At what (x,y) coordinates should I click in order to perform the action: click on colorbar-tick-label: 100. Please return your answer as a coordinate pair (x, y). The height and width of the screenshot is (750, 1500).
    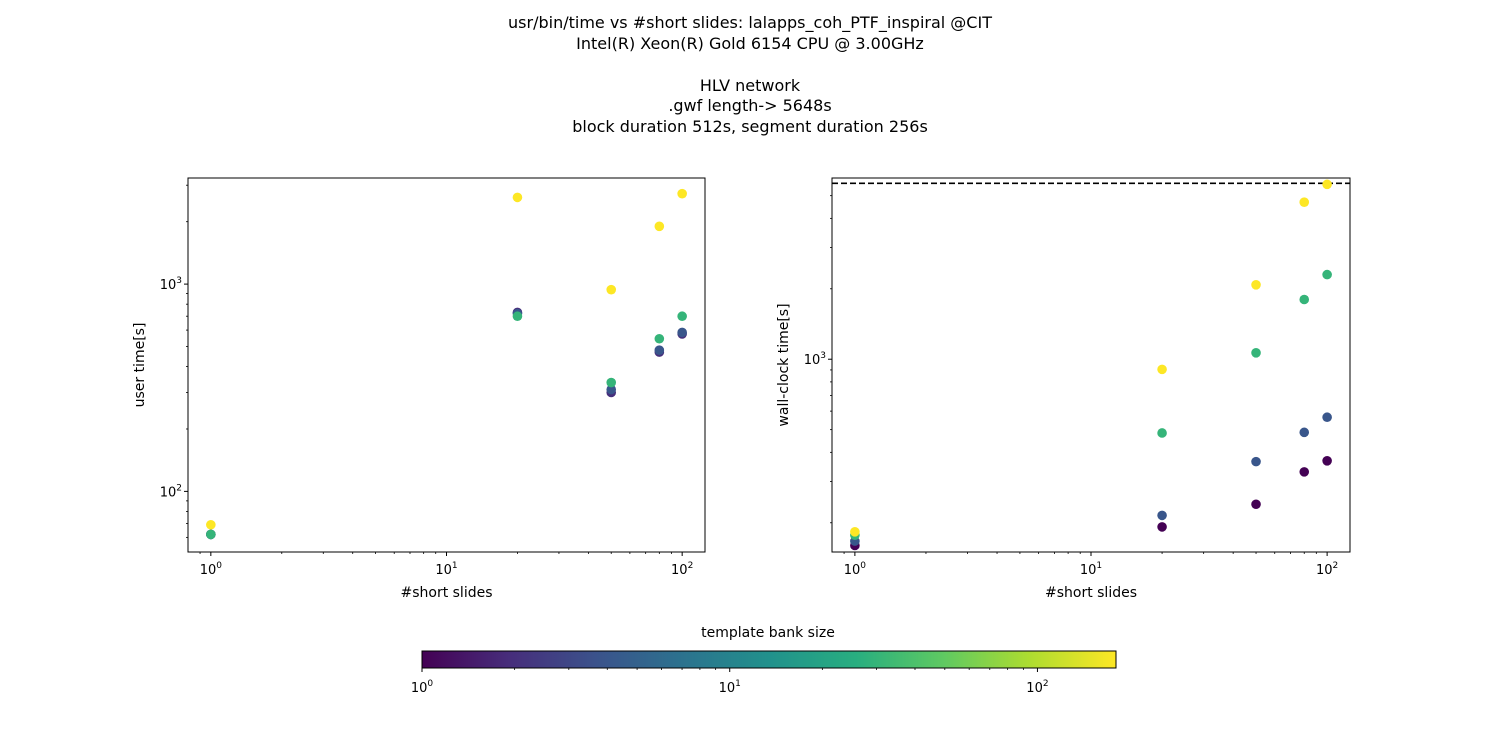
    Looking at the image, I should click on (422, 687).